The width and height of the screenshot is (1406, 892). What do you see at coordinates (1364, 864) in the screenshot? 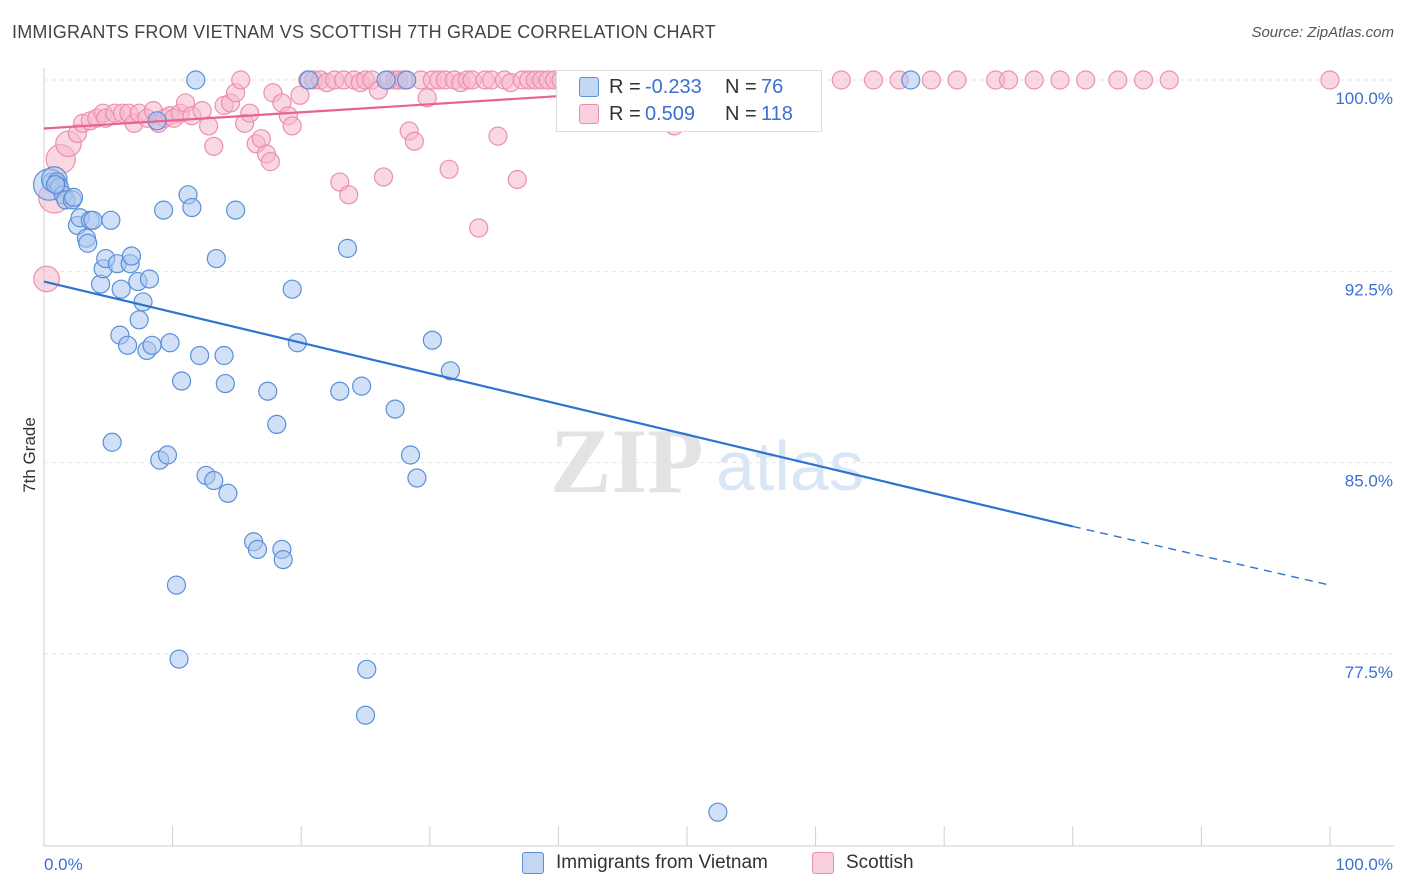
I see `x-tick-label-max: 100.0%` at bounding box center [1364, 864].